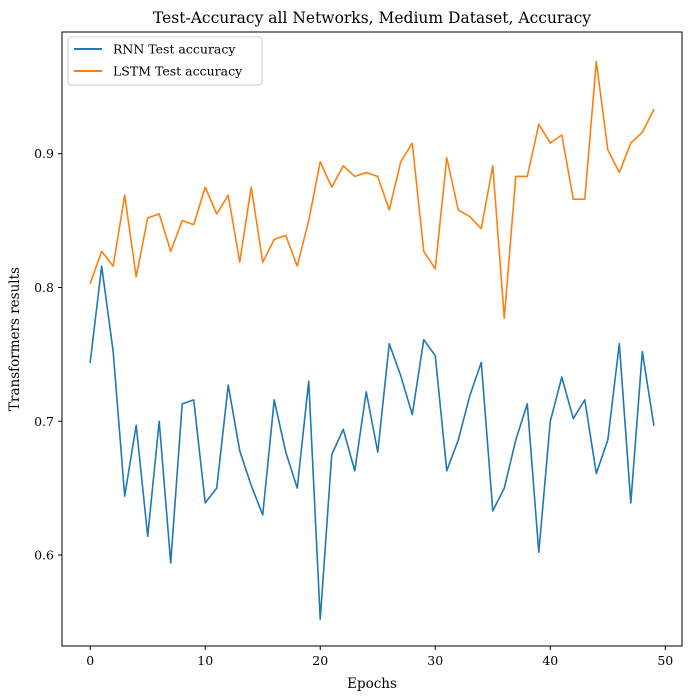 This screenshot has height=700, width=691. I want to click on legend: RNN Test accuracy LSTM Test accuracy, so click(165, 61).